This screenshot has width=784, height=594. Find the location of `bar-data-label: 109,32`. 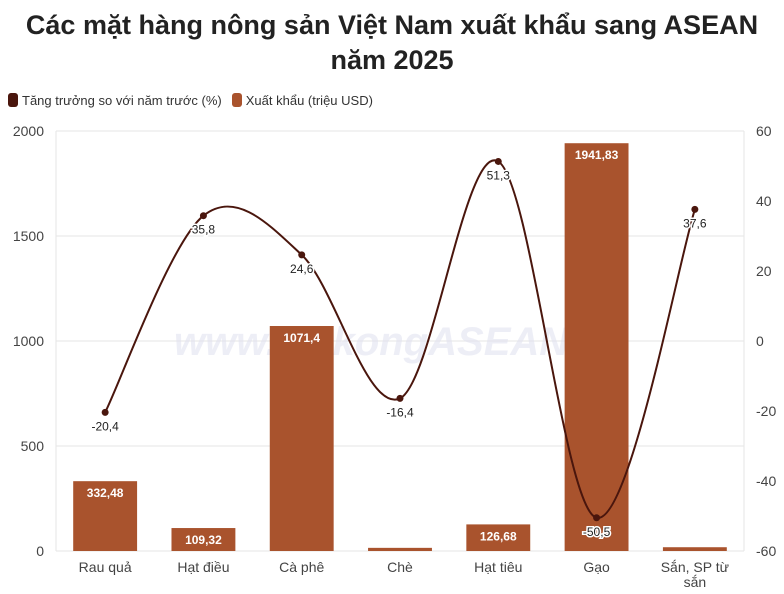

bar-data-label: 109,32 is located at coordinates (203, 540).